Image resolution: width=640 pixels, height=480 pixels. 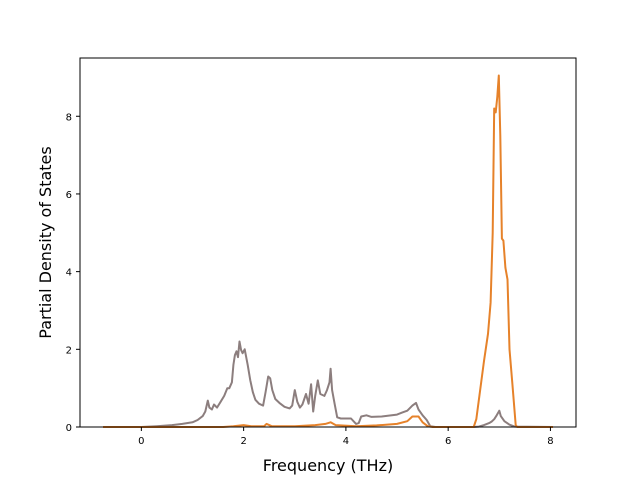 I want to click on x-axis-label: Frequency (THz), so click(x=328, y=465).